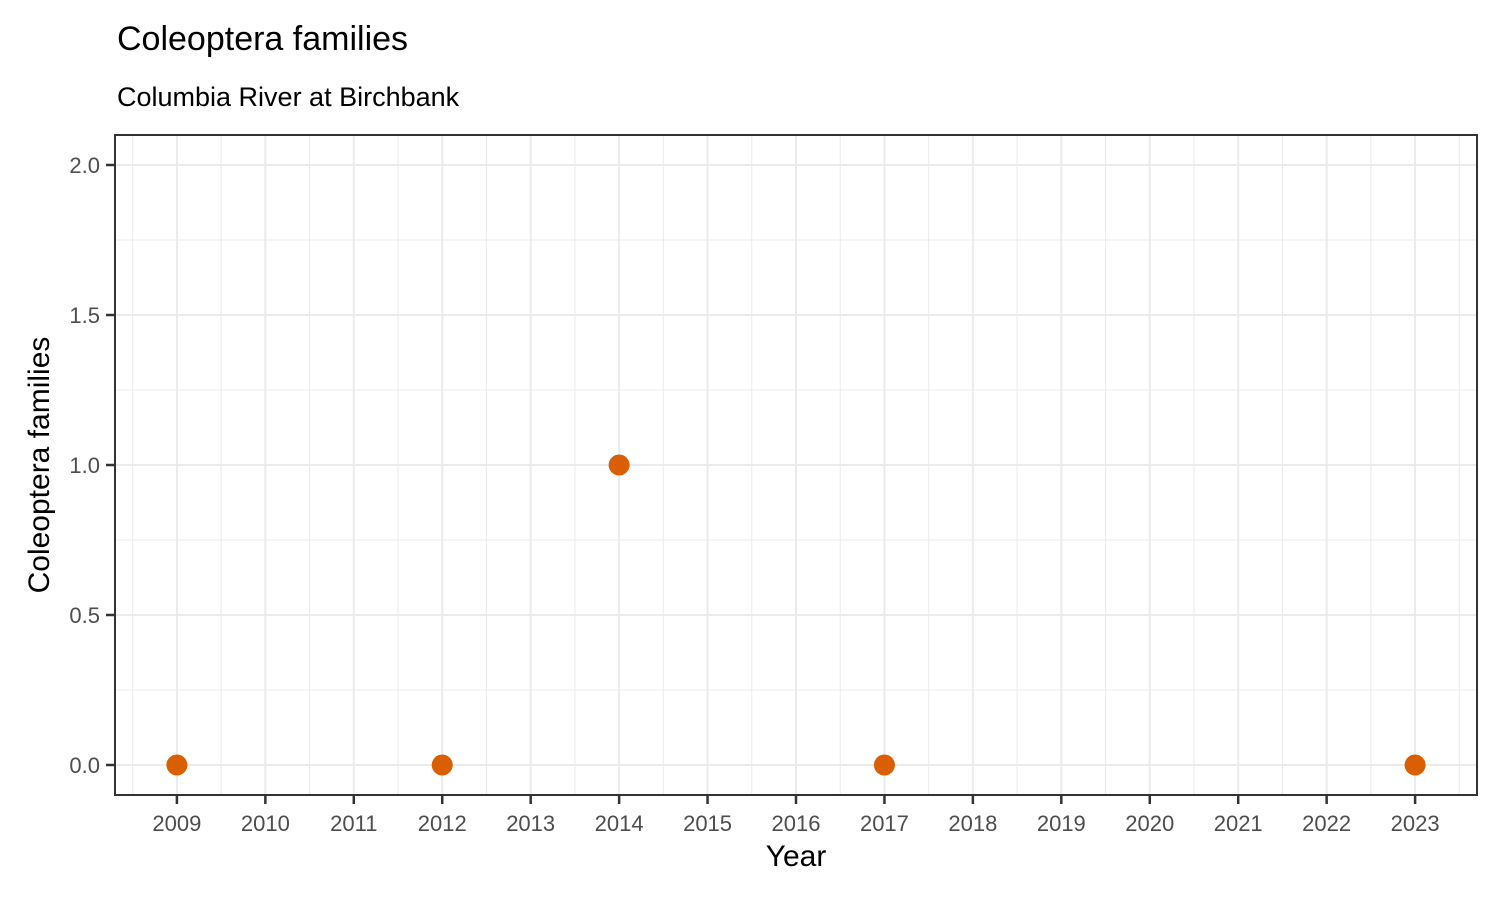 The width and height of the screenshot is (1500, 900). I want to click on y-tick-label: 1.5, so click(84, 315).